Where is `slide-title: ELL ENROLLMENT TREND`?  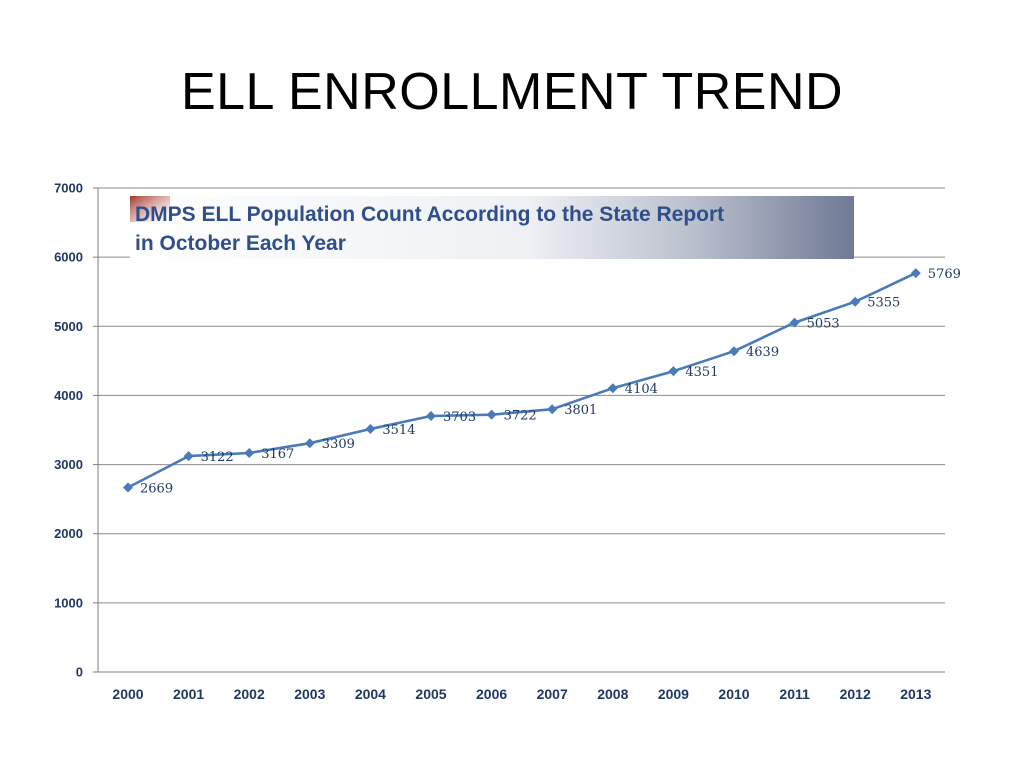
slide-title: ELL ENROLLMENT TREND is located at coordinates (512, 92).